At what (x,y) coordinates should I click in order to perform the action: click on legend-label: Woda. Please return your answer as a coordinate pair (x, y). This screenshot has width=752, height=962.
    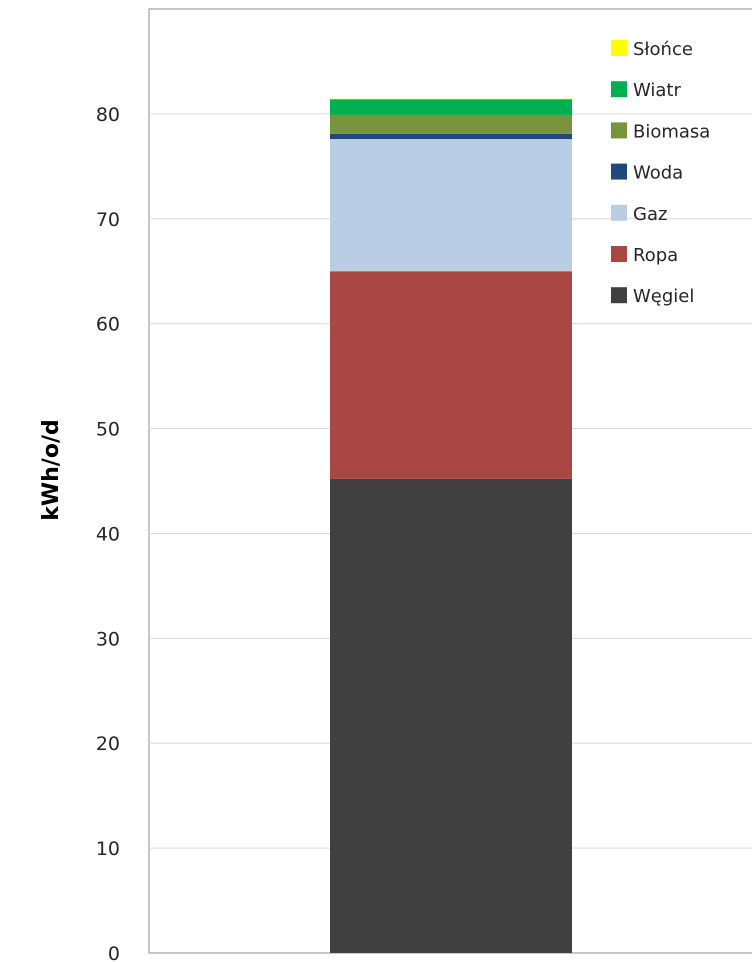
    Looking at the image, I should click on (658, 173).